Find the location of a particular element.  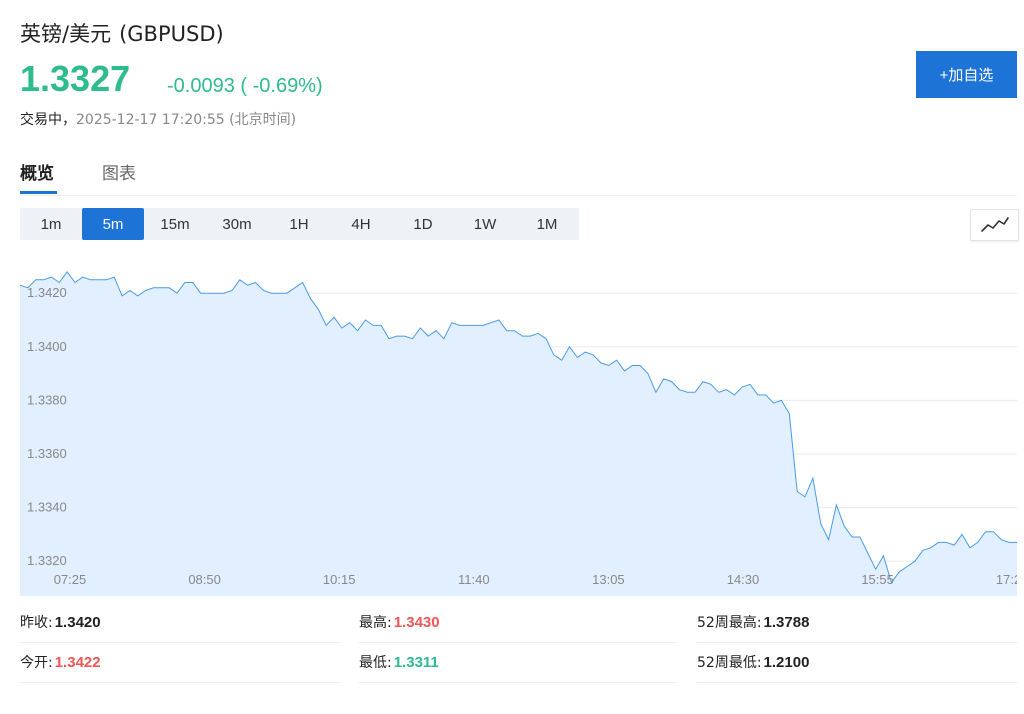

tab-chart: 图表 is located at coordinates (119, 174).